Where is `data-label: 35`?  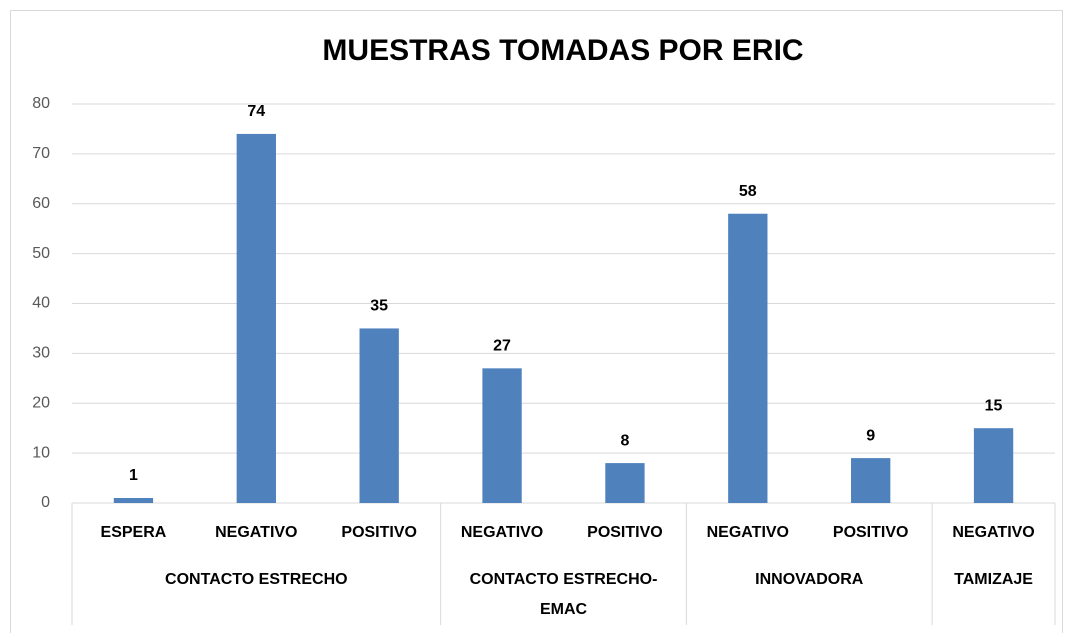
data-label: 35 is located at coordinates (379, 306).